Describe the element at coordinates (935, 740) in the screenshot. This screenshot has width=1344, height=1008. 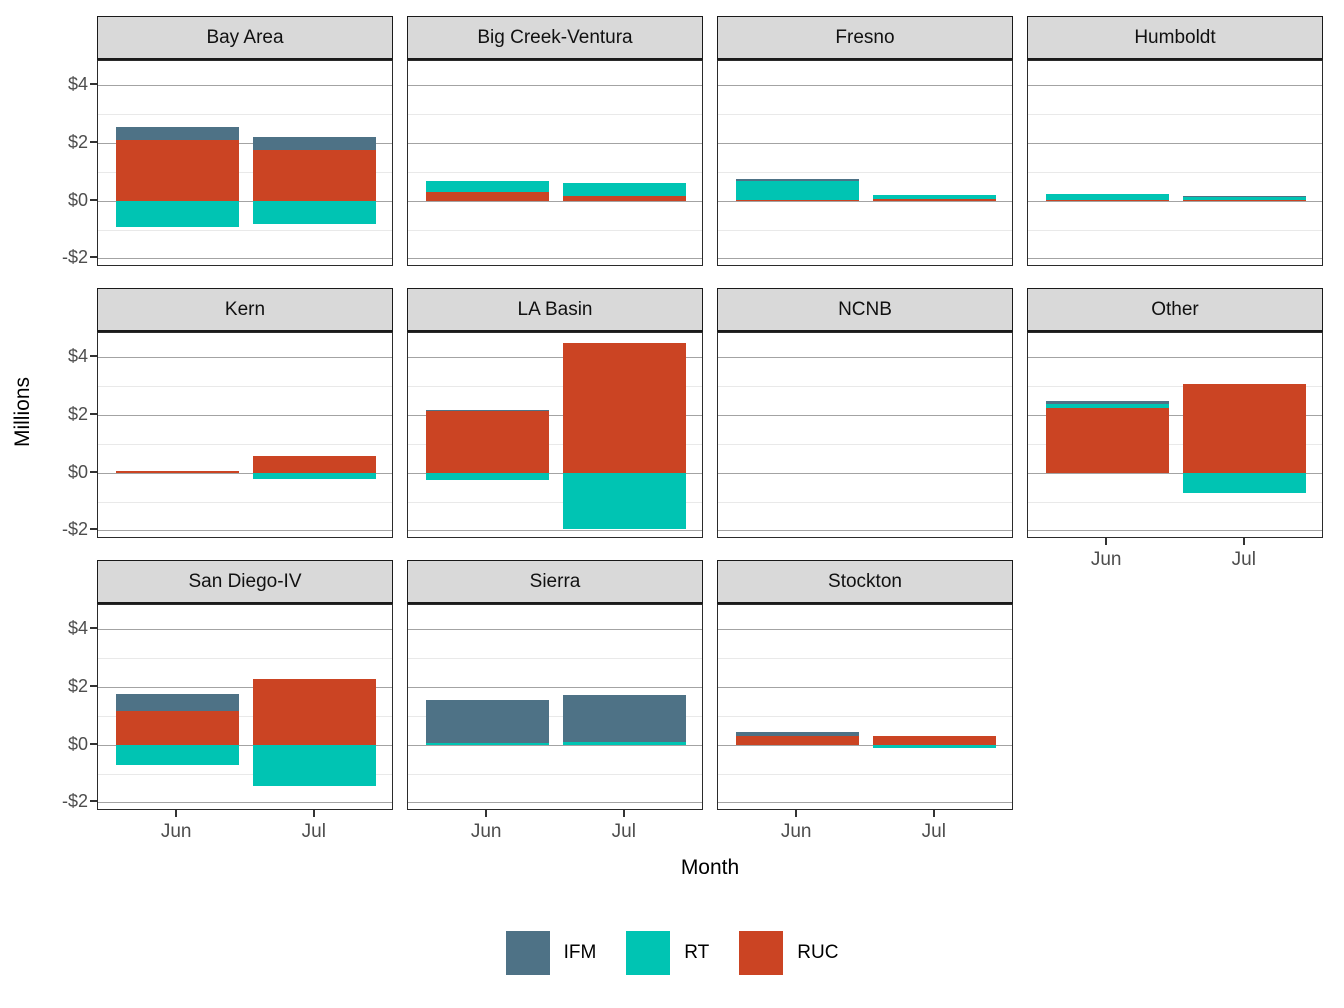
I see `bar-stockton-jul-ruc` at that location.